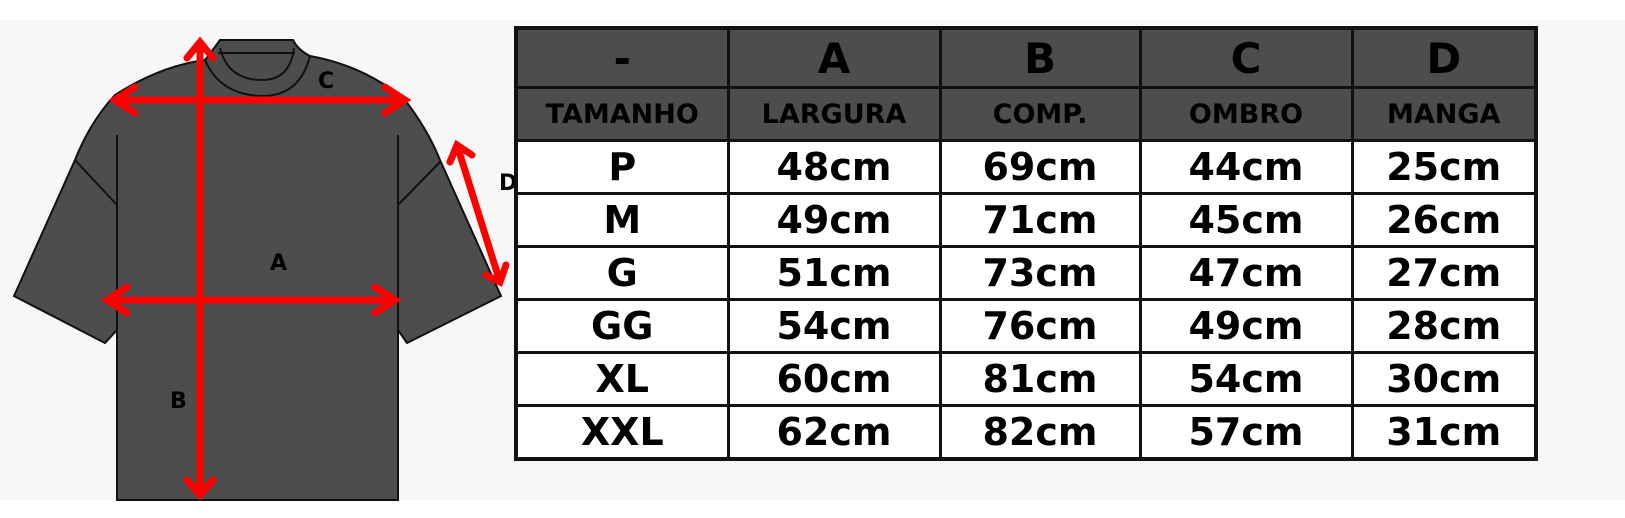 The image size is (1625, 518). What do you see at coordinates (622, 273) in the screenshot?
I see `size-cell: G` at bounding box center [622, 273].